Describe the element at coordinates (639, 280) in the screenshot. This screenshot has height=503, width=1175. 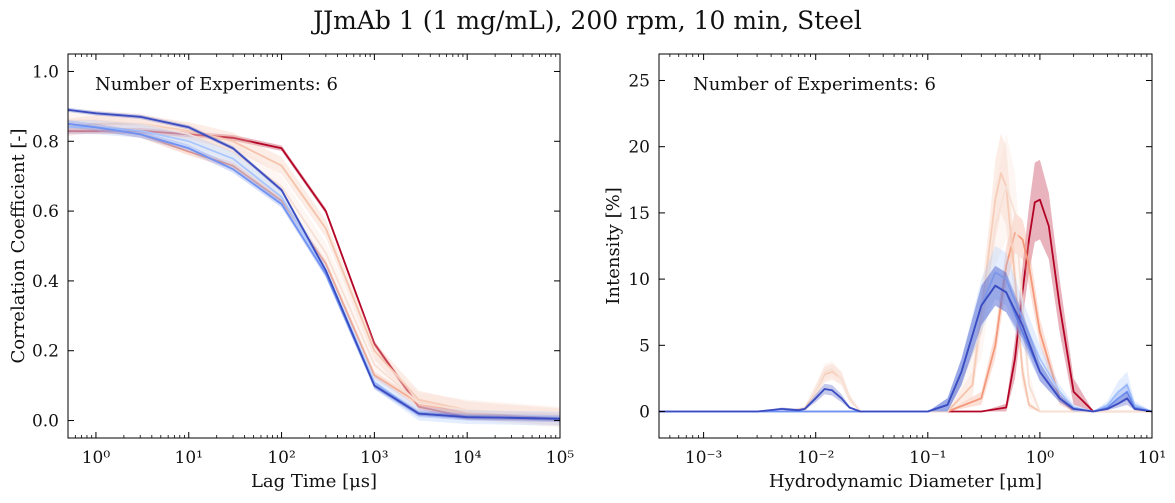
I see `right-chart-y-tick-label: 10` at that location.